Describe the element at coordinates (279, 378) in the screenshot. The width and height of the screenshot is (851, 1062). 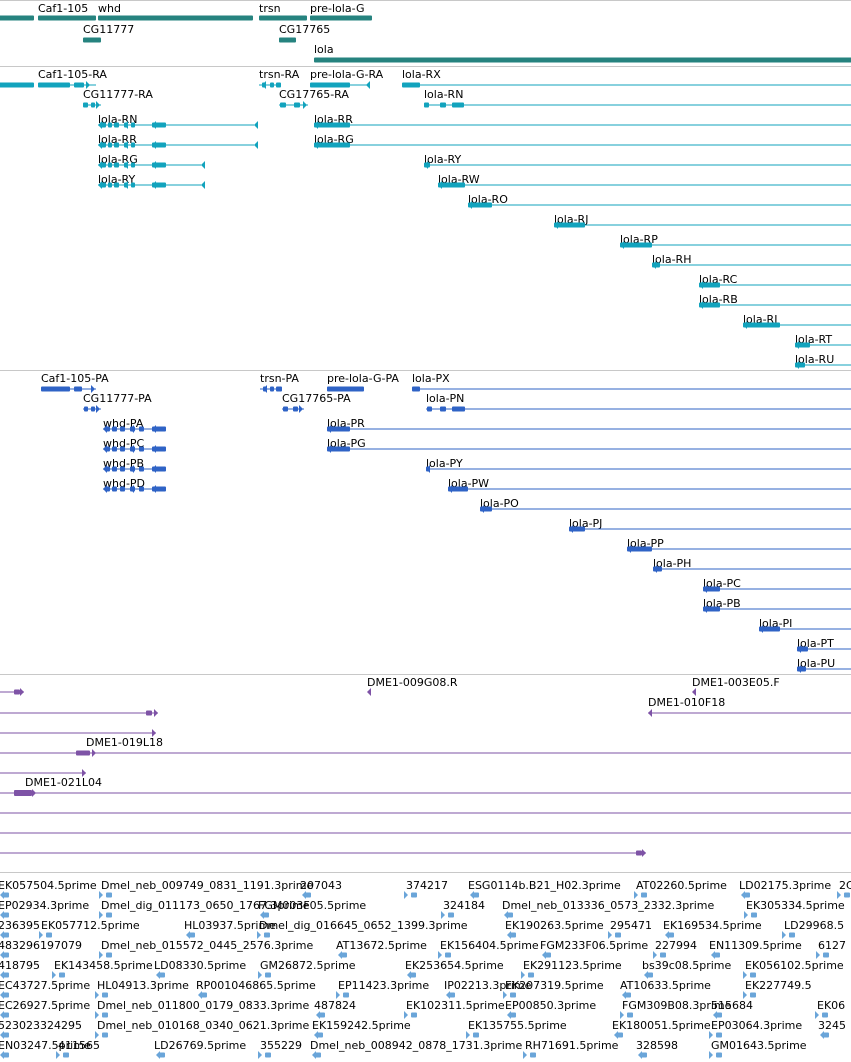
I see `cds-trsn-pa-label: trsn-PA` at that location.